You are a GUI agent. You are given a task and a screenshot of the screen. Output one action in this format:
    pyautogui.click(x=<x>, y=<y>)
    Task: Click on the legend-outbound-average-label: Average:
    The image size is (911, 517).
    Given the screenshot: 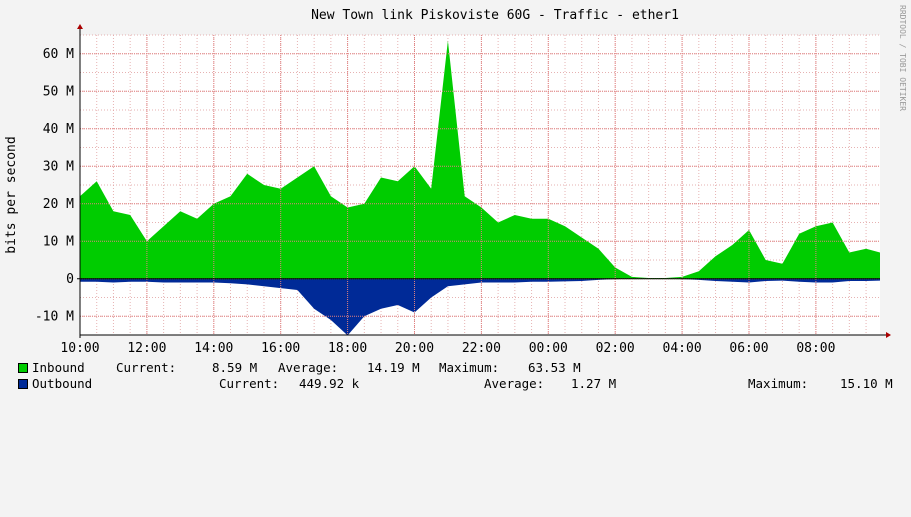 What is the action you would take?
    pyautogui.click(x=514, y=383)
    